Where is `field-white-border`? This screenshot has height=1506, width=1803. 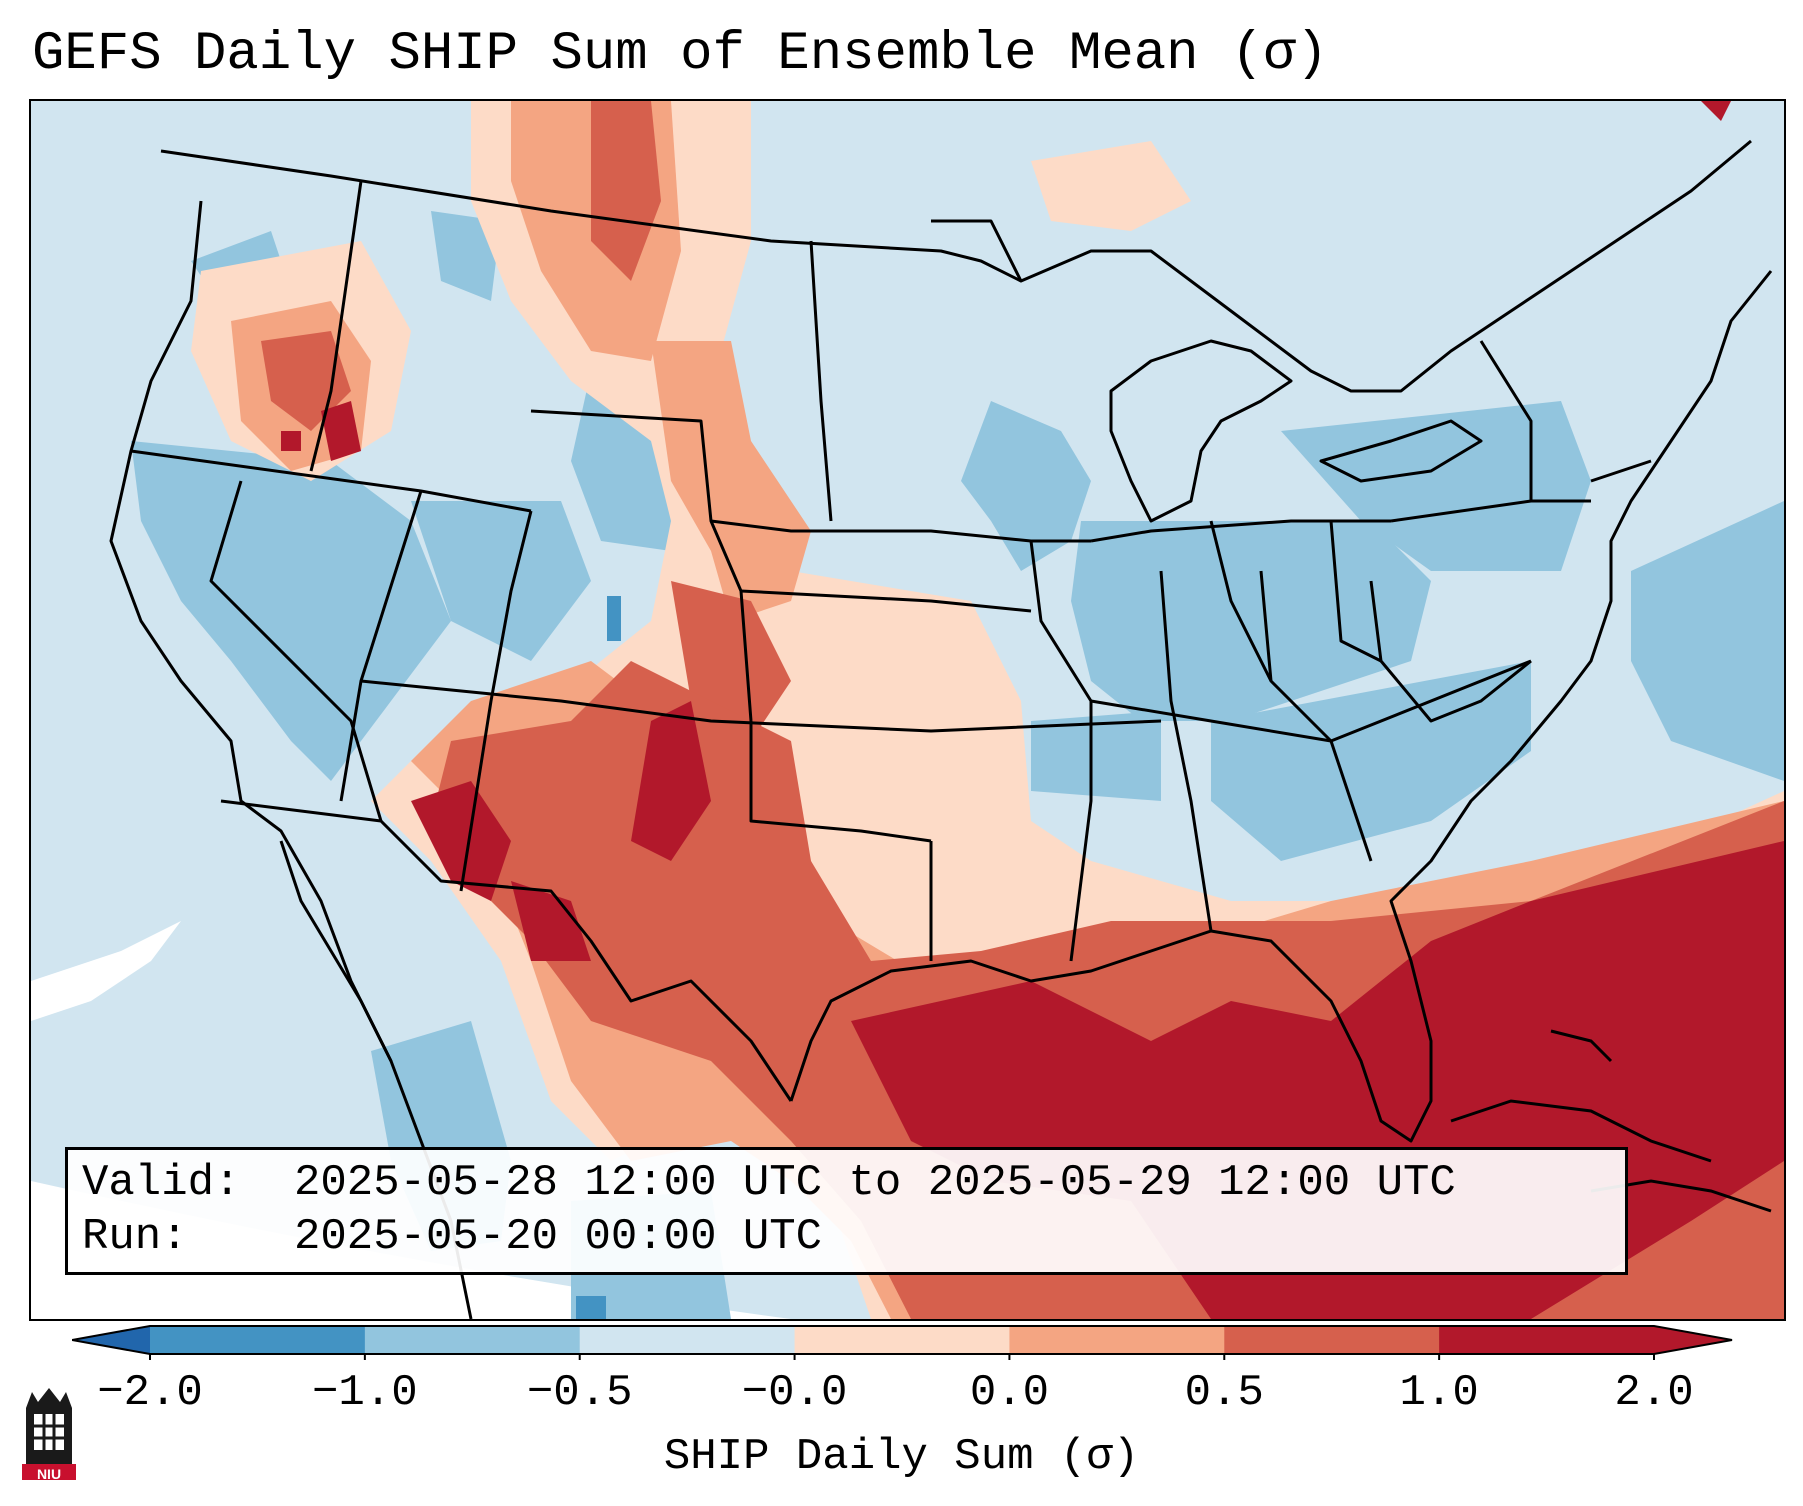
field-white-border is located at coordinates (411, 1250).